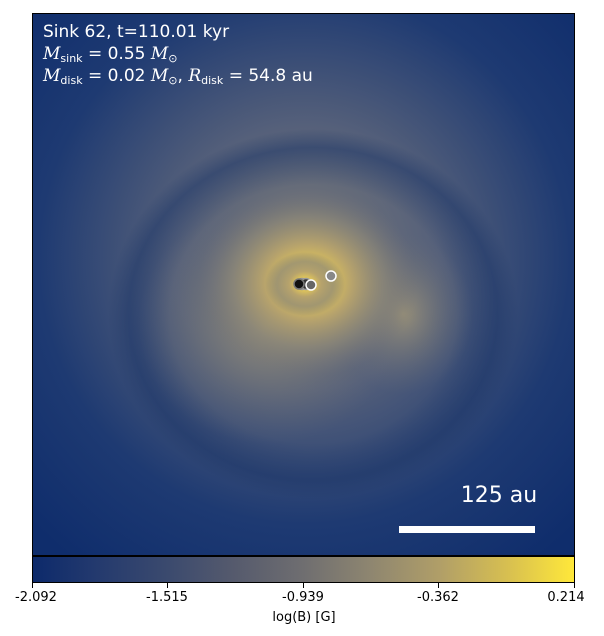  I want to click on disk-properties: Mdisk = 0.02 M⊙, Rdisk = 54.8 au, so click(178, 76).